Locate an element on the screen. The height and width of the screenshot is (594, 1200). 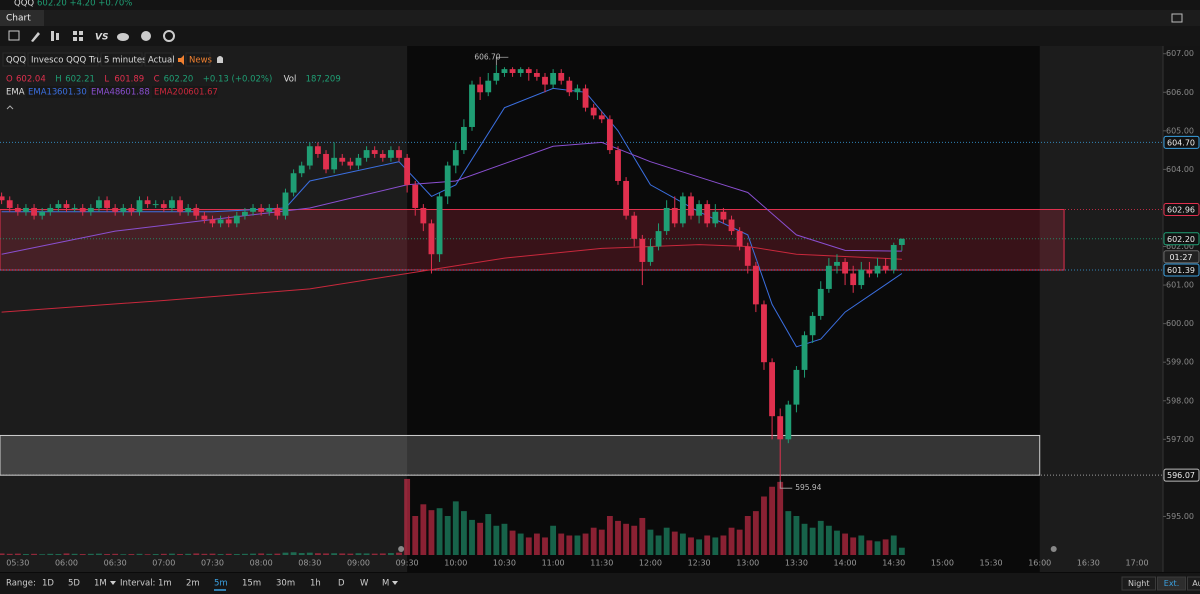
interval-option: 30m is located at coordinates (285, 584).